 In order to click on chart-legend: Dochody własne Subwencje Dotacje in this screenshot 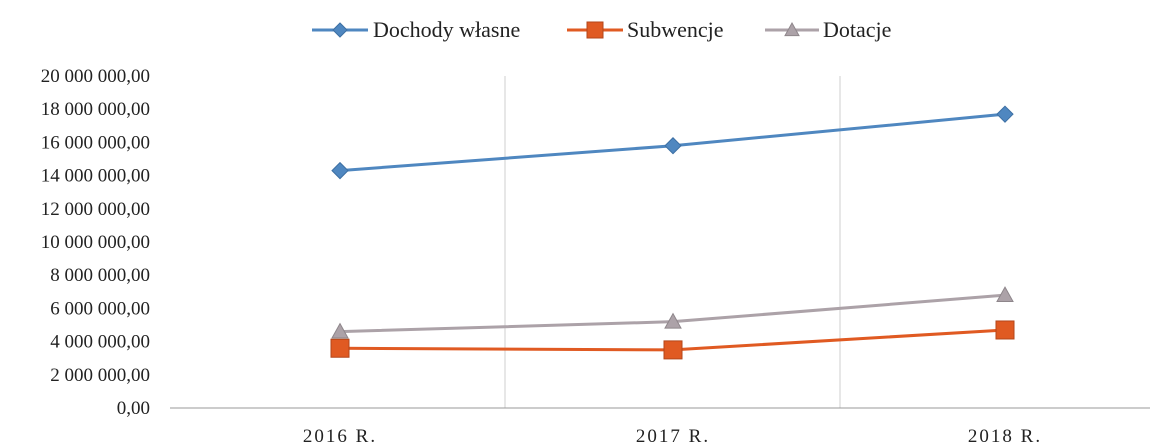, I will do `click(601, 29)`.